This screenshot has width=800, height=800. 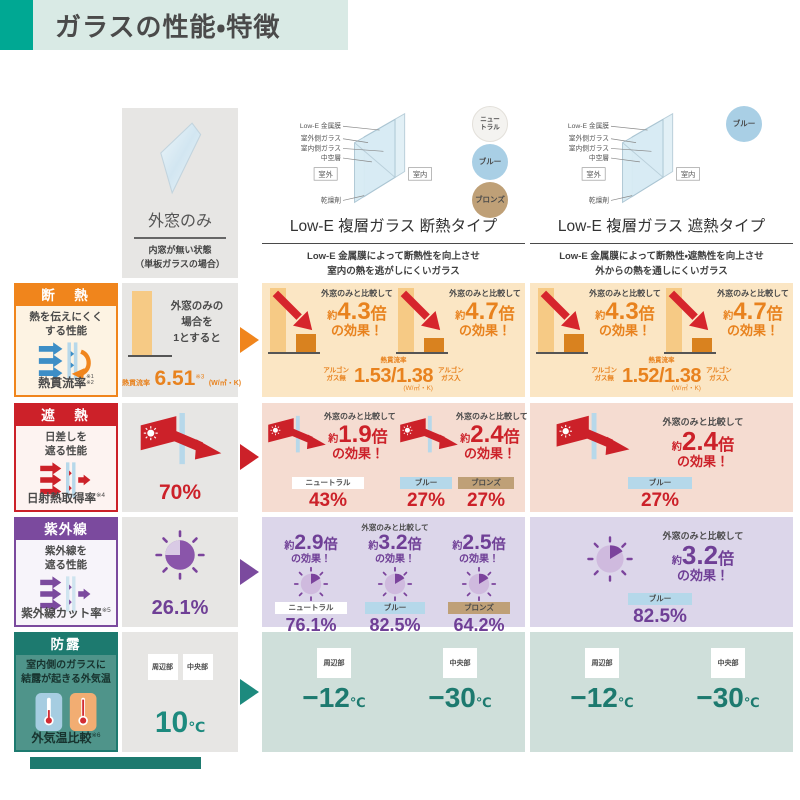 What do you see at coordinates (180, 492) in the screenshot?
I see `solar-gain-baseline-value: 70%` at bounding box center [180, 492].